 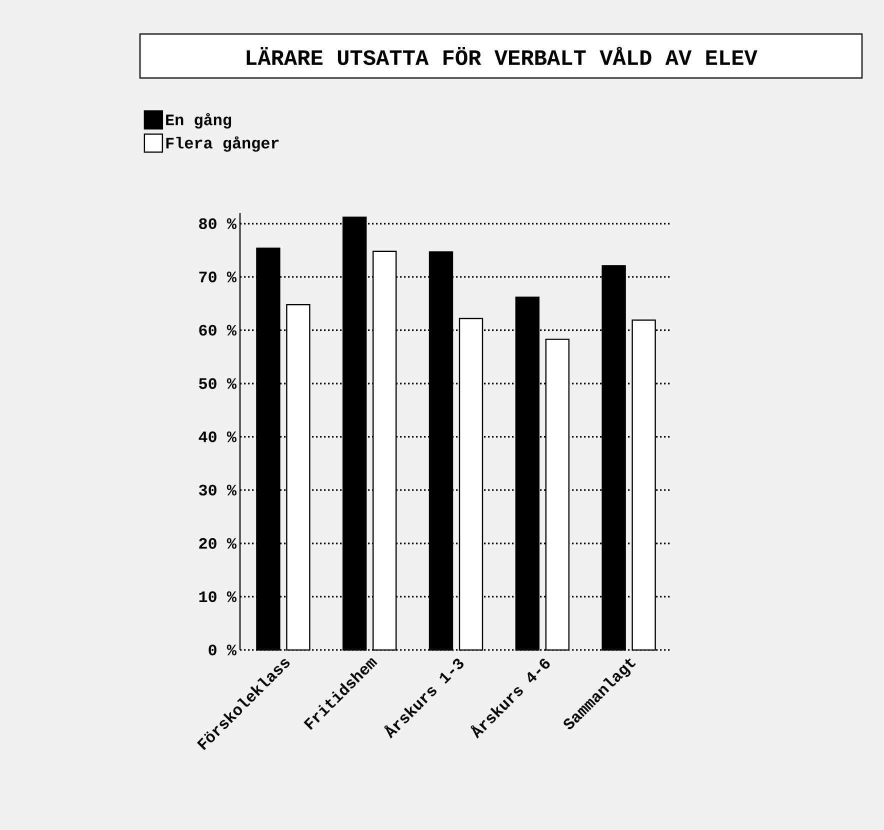 I want to click on y-tick-label: 0 %, so click(x=222, y=650).